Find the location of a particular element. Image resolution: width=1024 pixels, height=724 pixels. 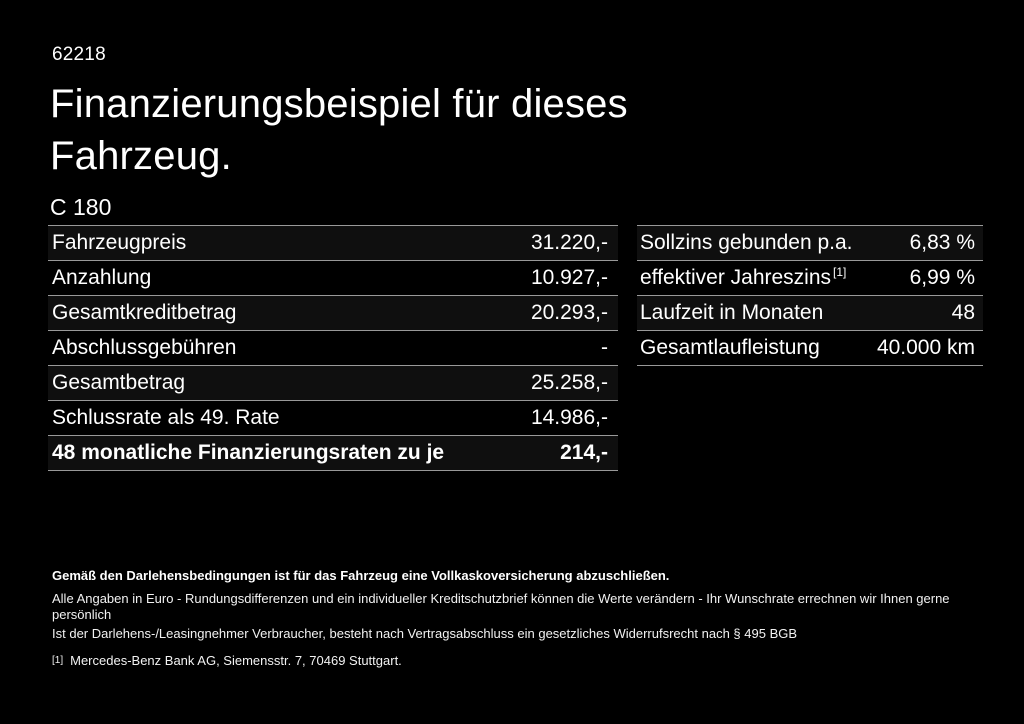

row-value: 40.000 km is located at coordinates (925, 347).